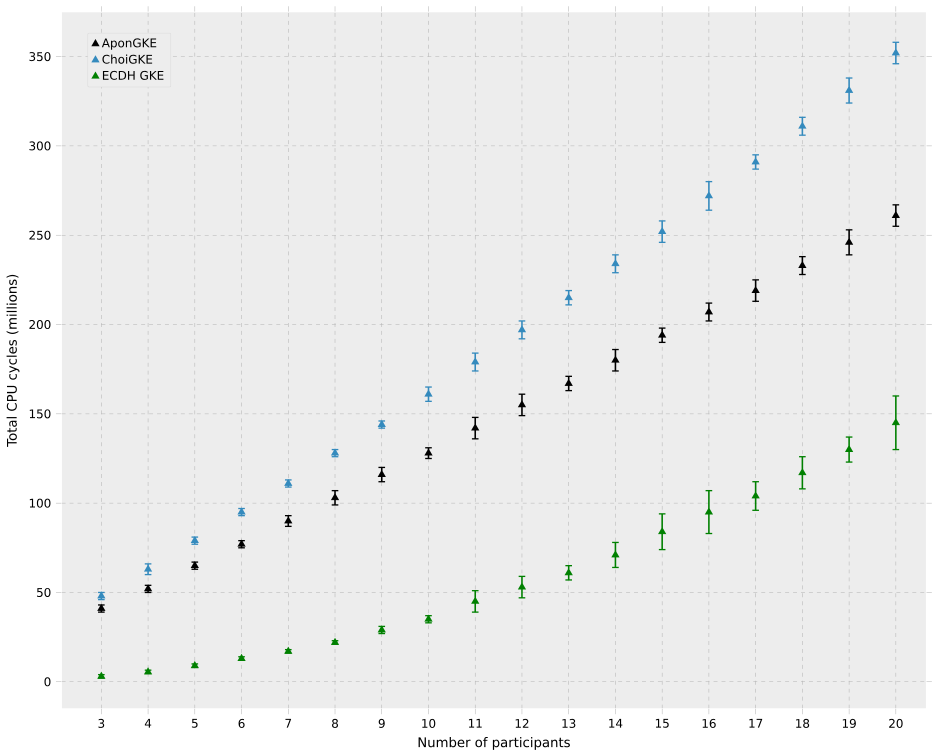 The height and width of the screenshot is (754, 932). I want to click on x-tick-label: 4, so click(148, 723).